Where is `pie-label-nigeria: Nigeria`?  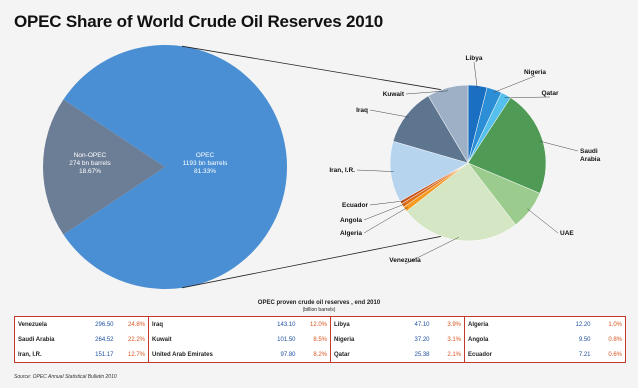
pie-label-nigeria: Nigeria is located at coordinates (535, 72).